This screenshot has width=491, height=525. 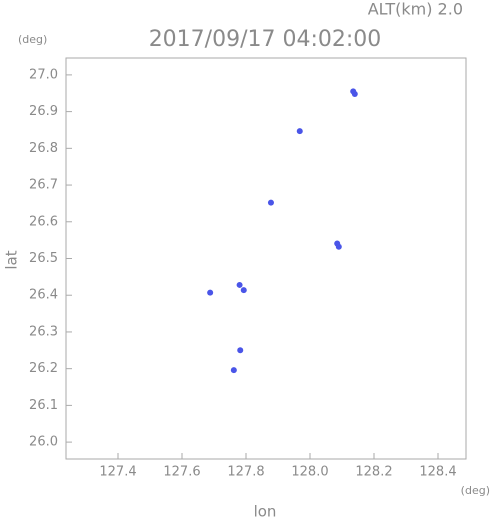 I want to click on y-tick-label: 26.7, so click(x=43, y=185).